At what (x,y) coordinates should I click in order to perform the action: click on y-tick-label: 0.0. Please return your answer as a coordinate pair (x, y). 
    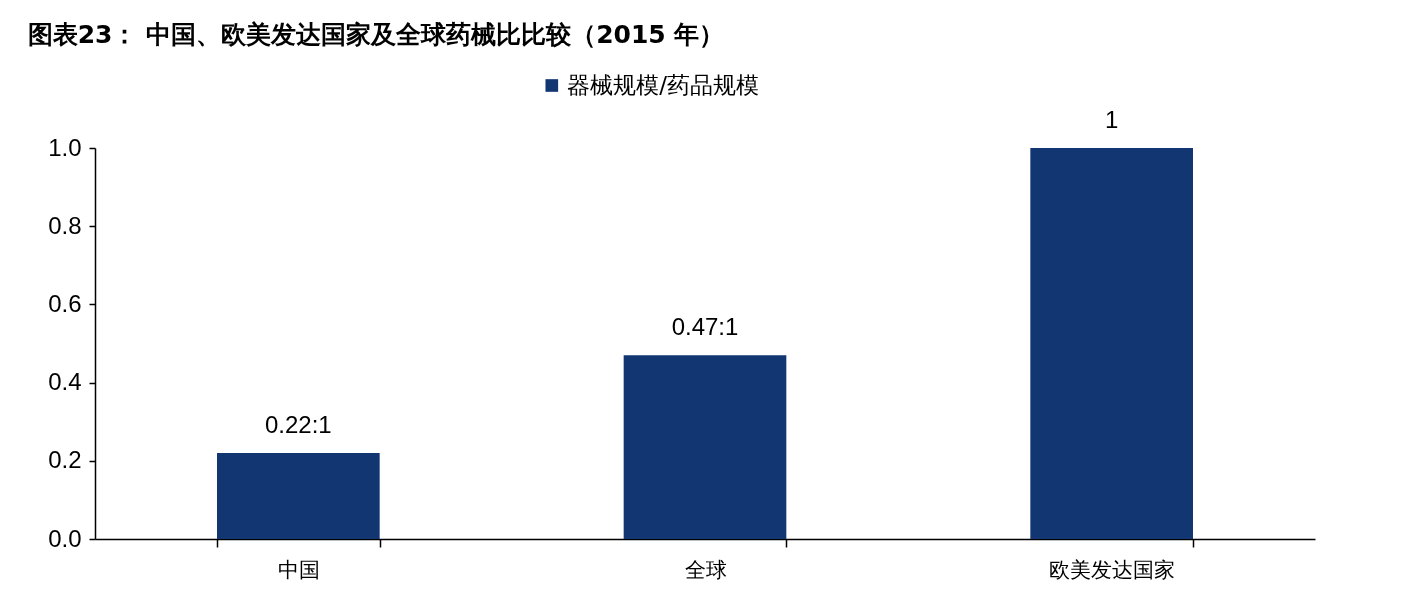
    Looking at the image, I should click on (65, 538).